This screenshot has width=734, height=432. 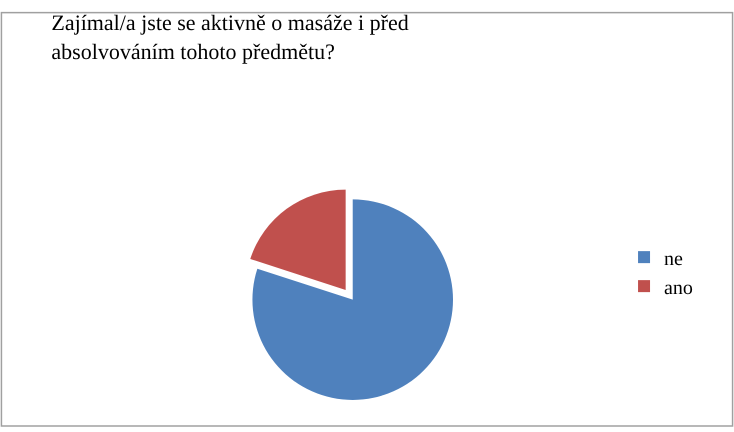 What do you see at coordinates (674, 259) in the screenshot?
I see `legend-label: ne` at bounding box center [674, 259].